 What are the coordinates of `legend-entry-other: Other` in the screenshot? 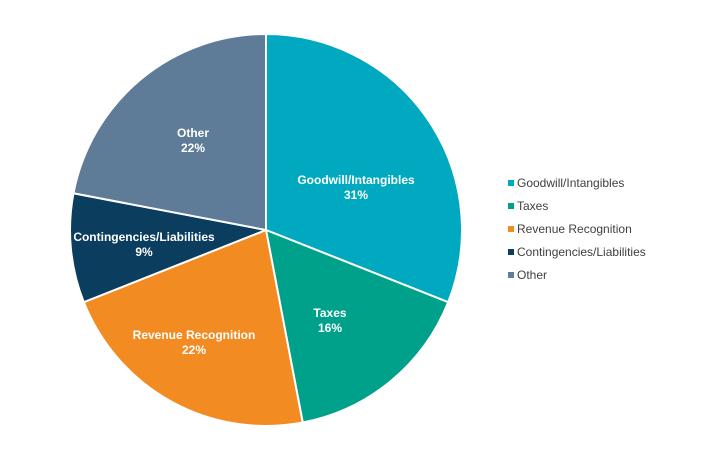 It's located at (527, 275).